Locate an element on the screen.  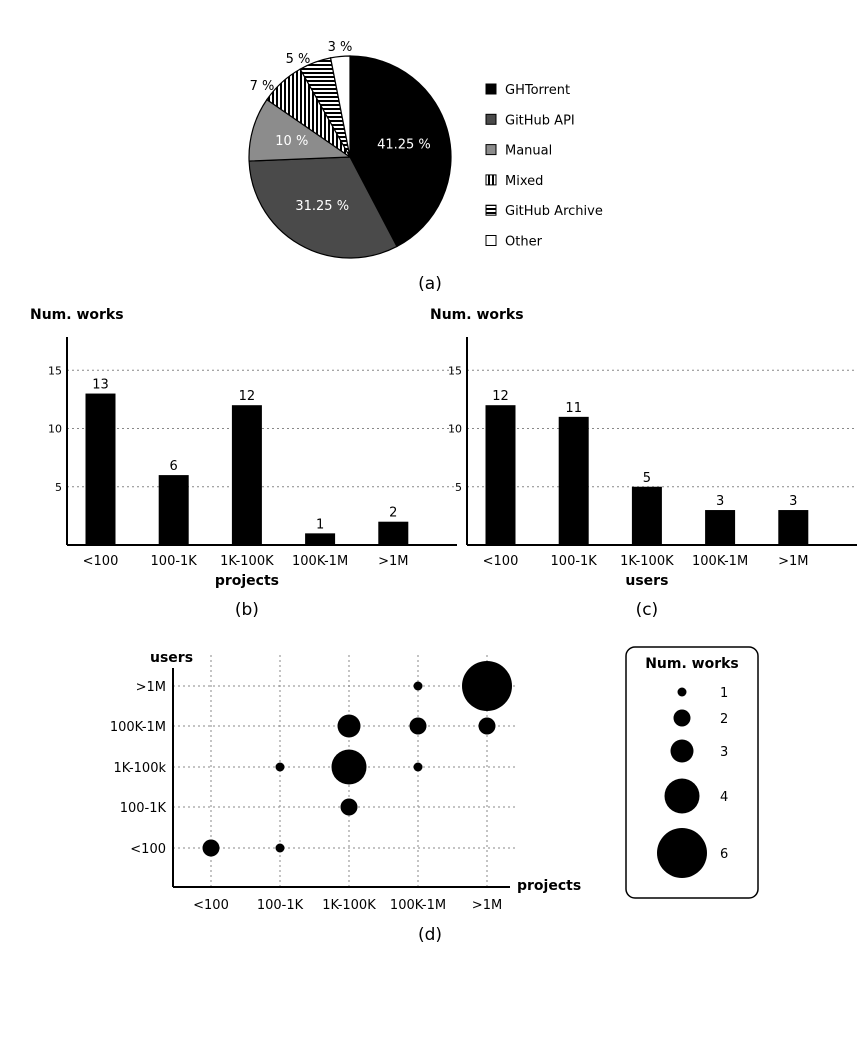
y-axis-title: users is located at coordinates (171, 658).